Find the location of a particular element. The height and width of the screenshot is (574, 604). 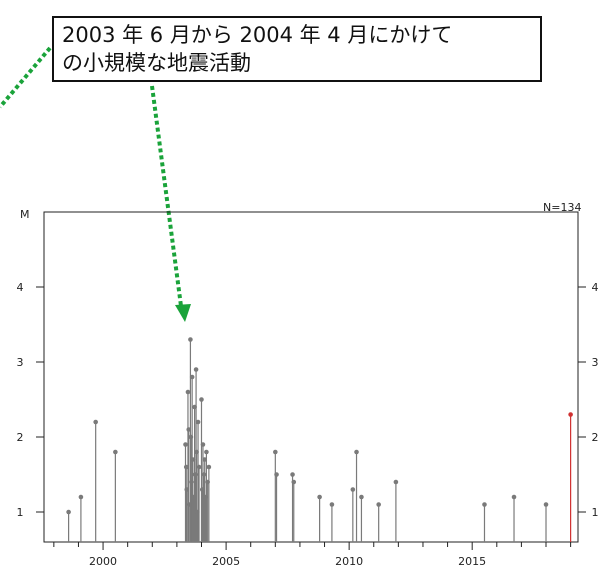

y-axis-label: M is located at coordinates (25, 214).